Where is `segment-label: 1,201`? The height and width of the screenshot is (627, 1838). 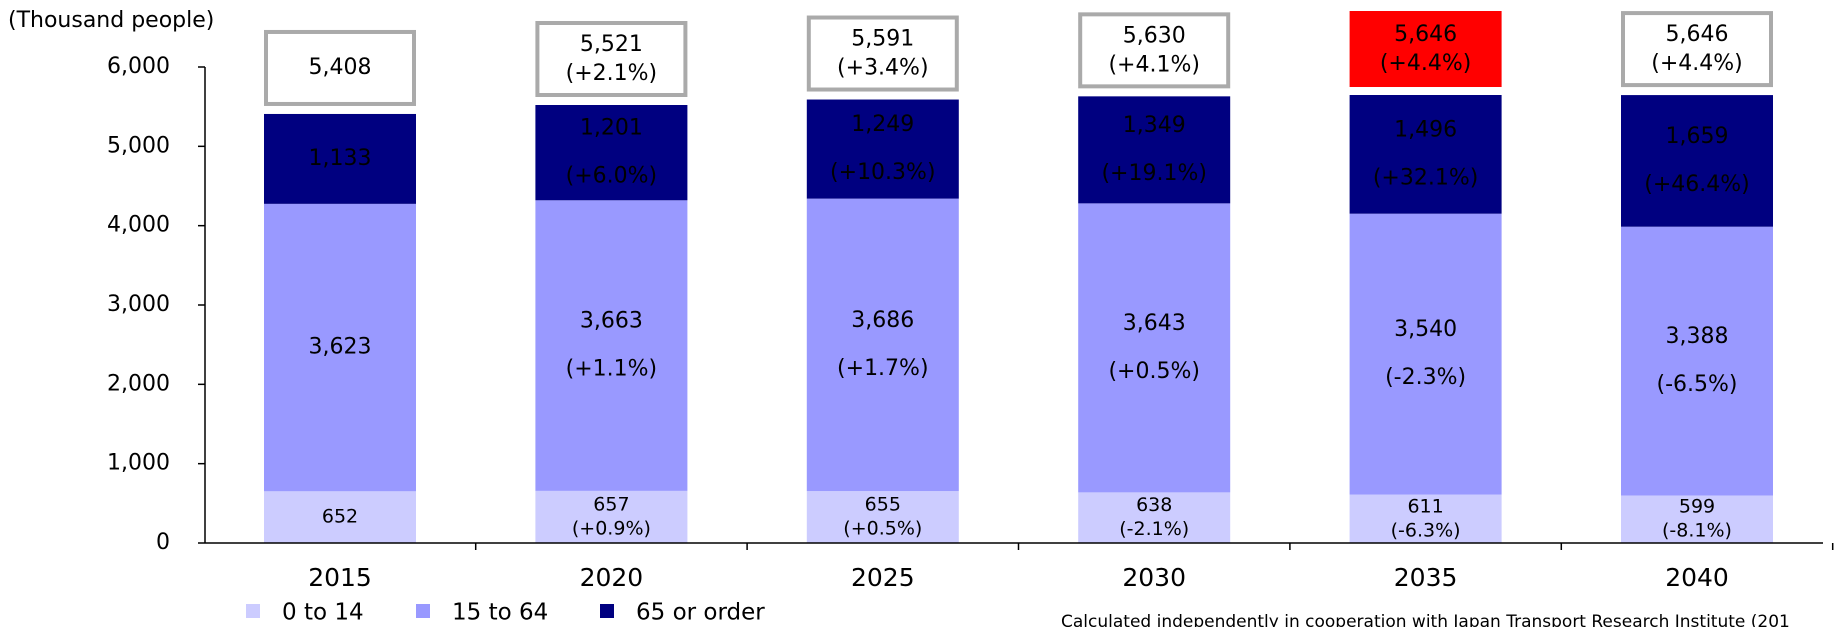 segment-label: 1,201 is located at coordinates (611, 128).